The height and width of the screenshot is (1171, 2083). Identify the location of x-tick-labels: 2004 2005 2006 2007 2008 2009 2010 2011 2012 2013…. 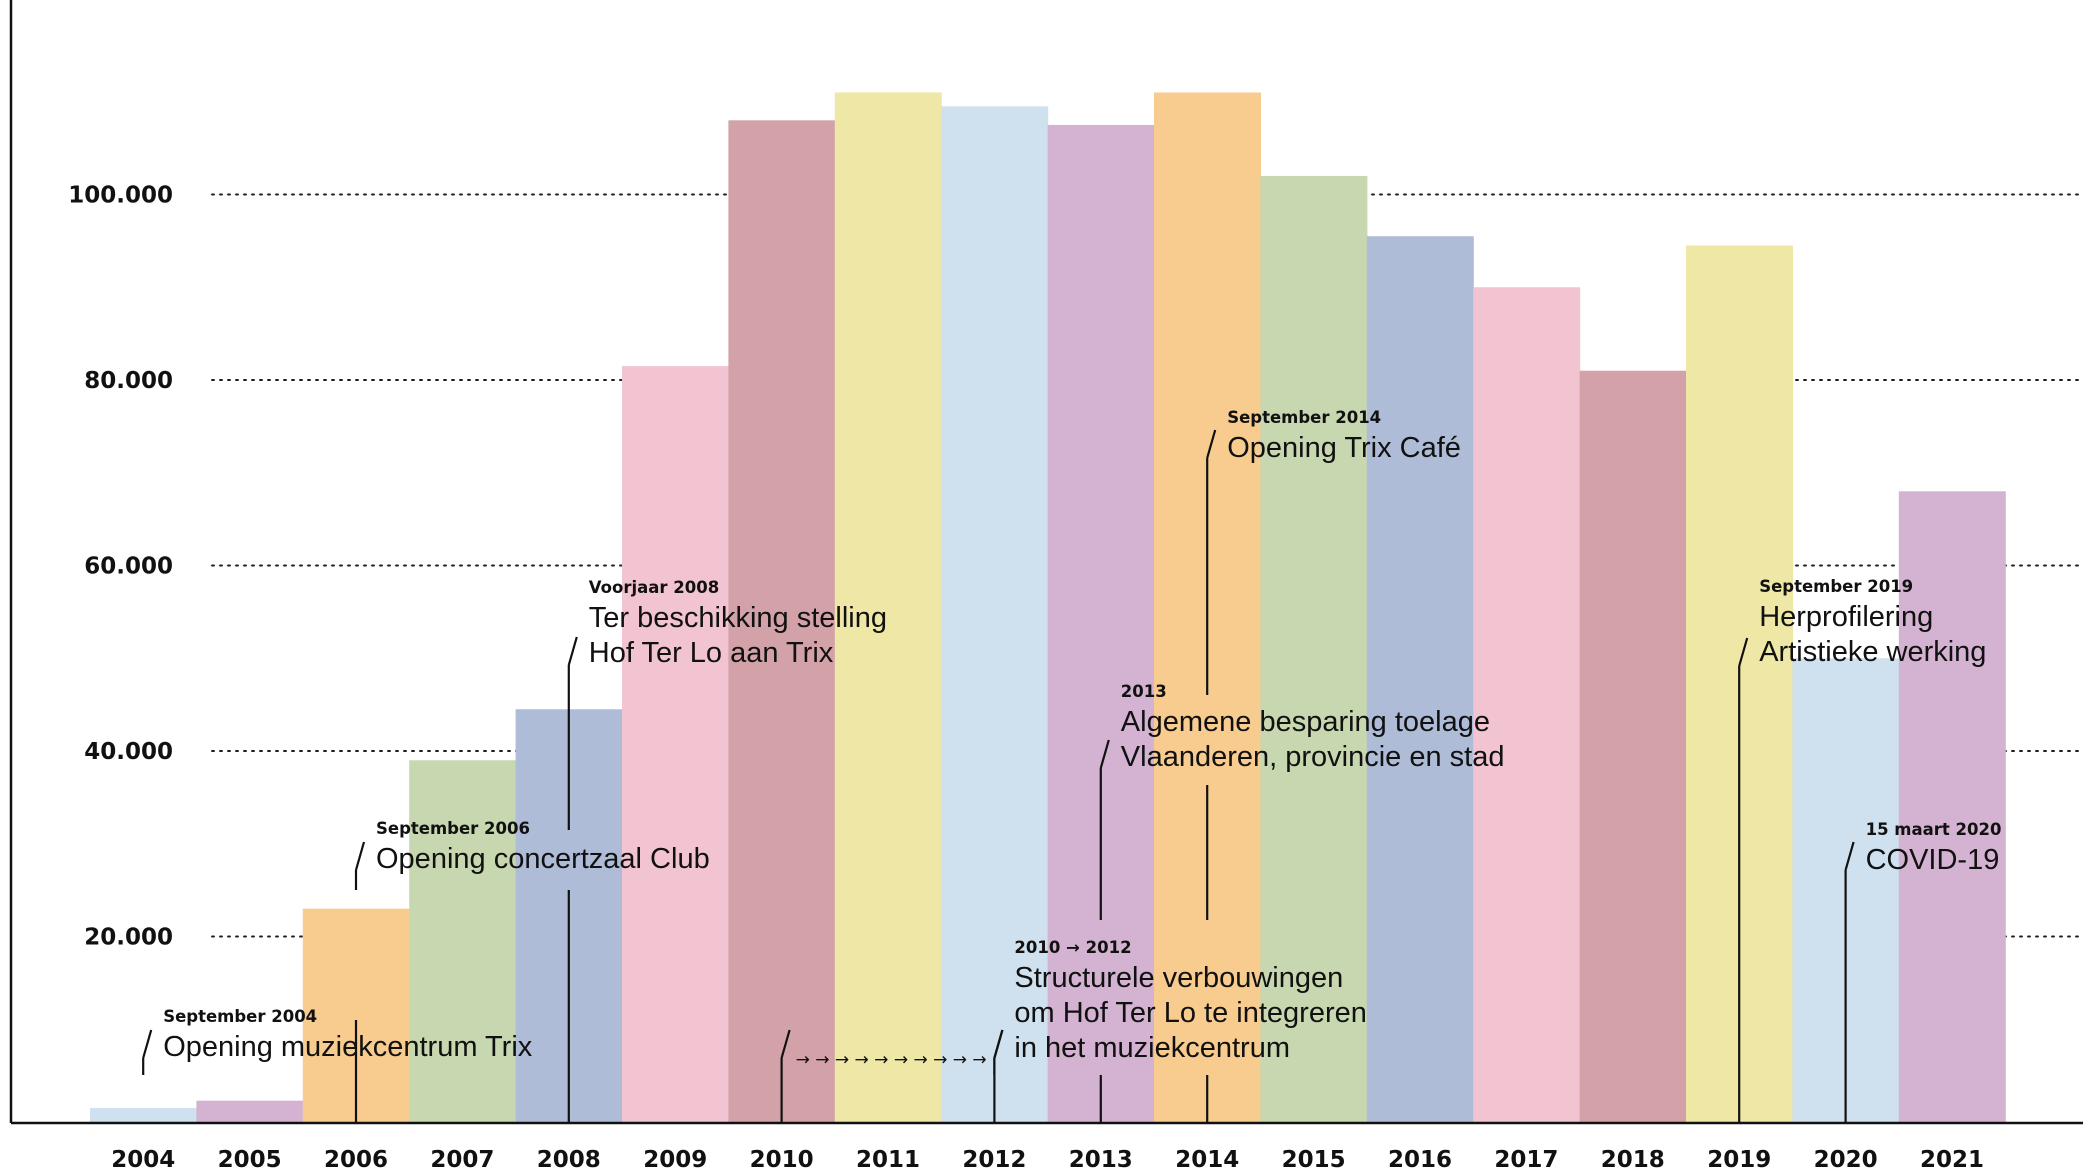
(1047, 1159).